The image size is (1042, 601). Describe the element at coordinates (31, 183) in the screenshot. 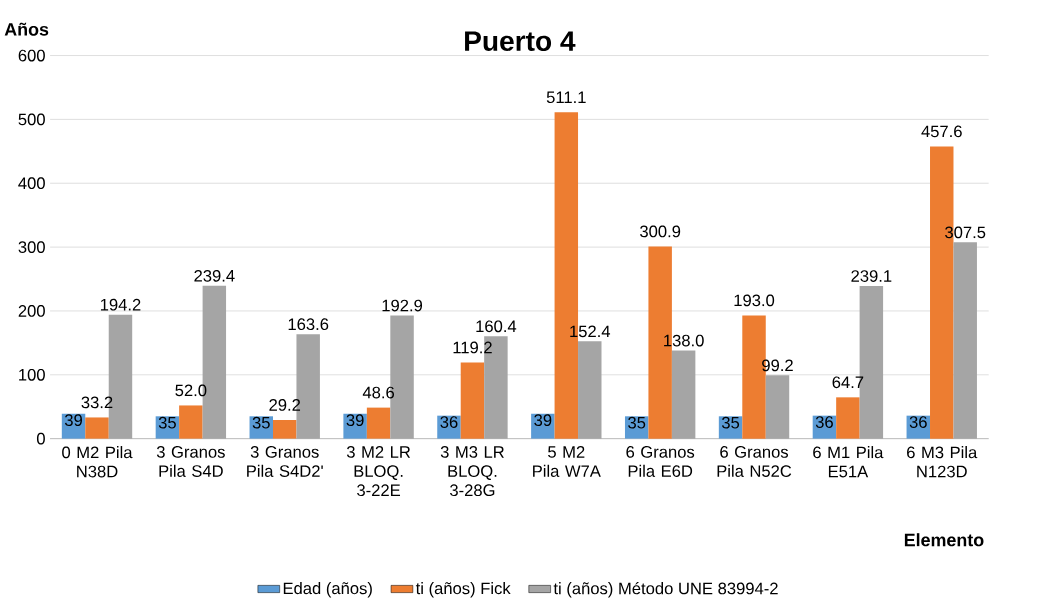

I see `y-tick-label: 400` at that location.